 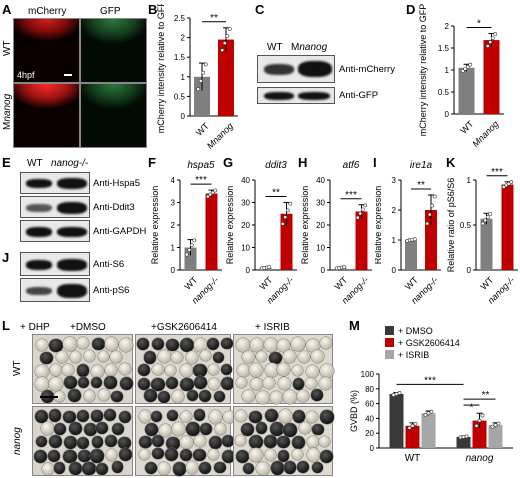 I want to click on y-tick-label: 1, so click(x=394, y=240).